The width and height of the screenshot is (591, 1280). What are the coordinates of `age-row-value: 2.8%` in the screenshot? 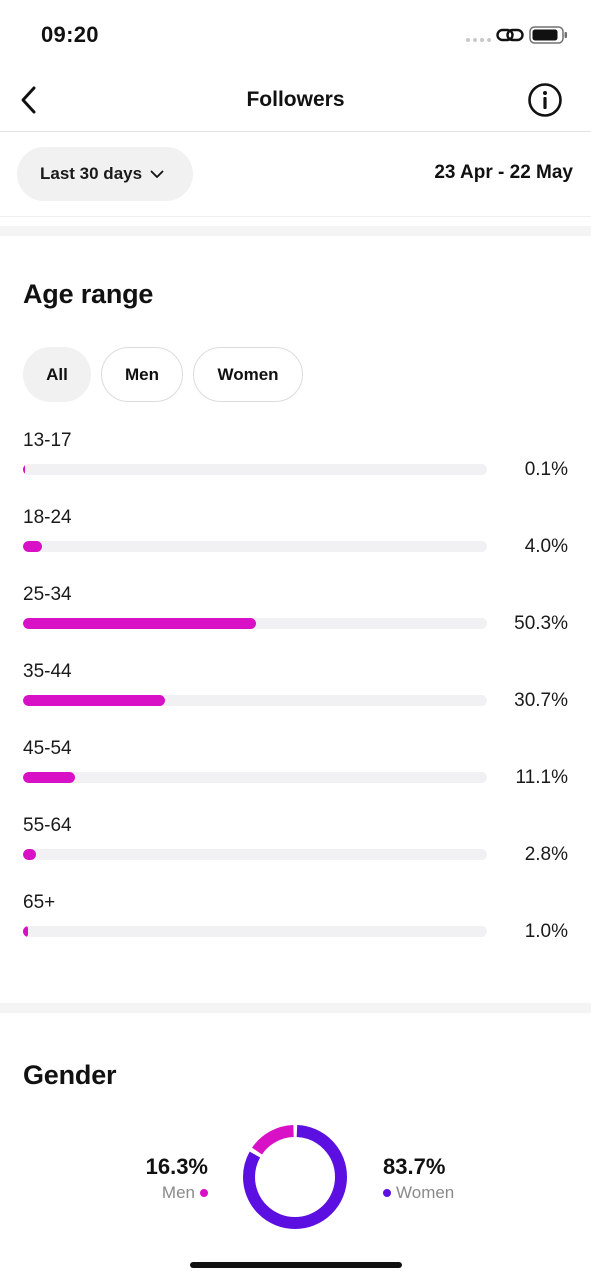 It's located at (546, 854).